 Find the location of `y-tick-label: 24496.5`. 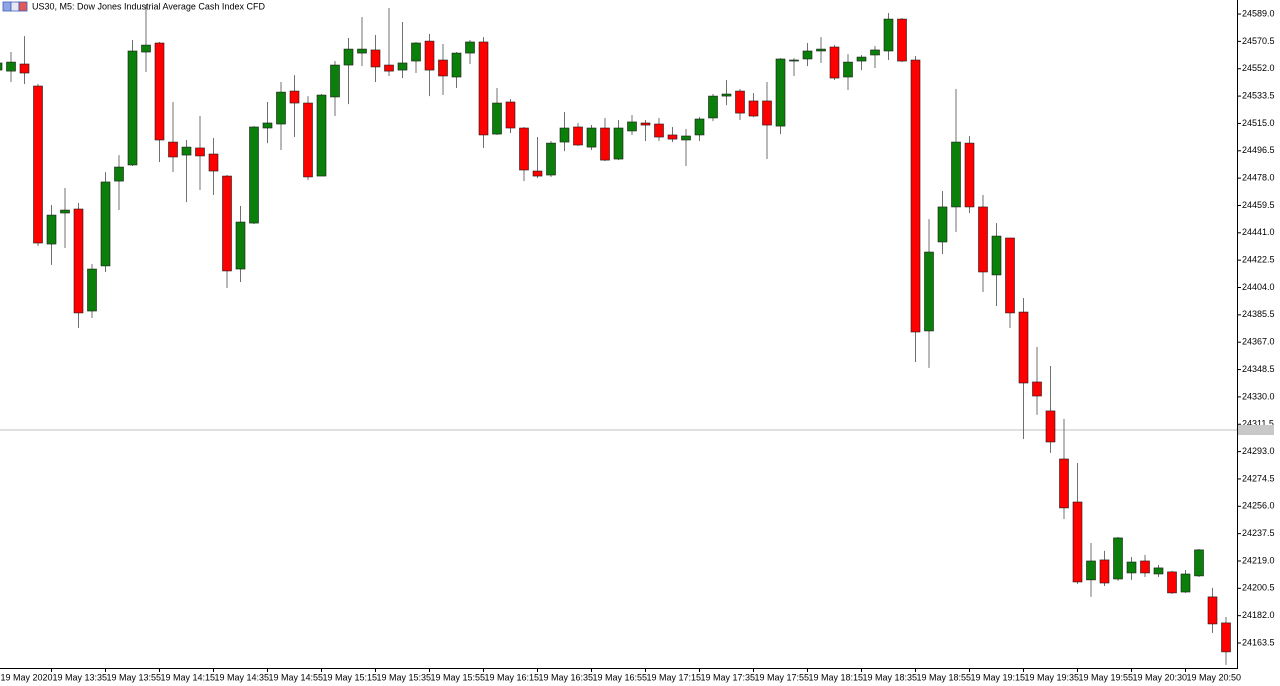

y-tick-label: 24496.5 is located at coordinates (1258, 150).